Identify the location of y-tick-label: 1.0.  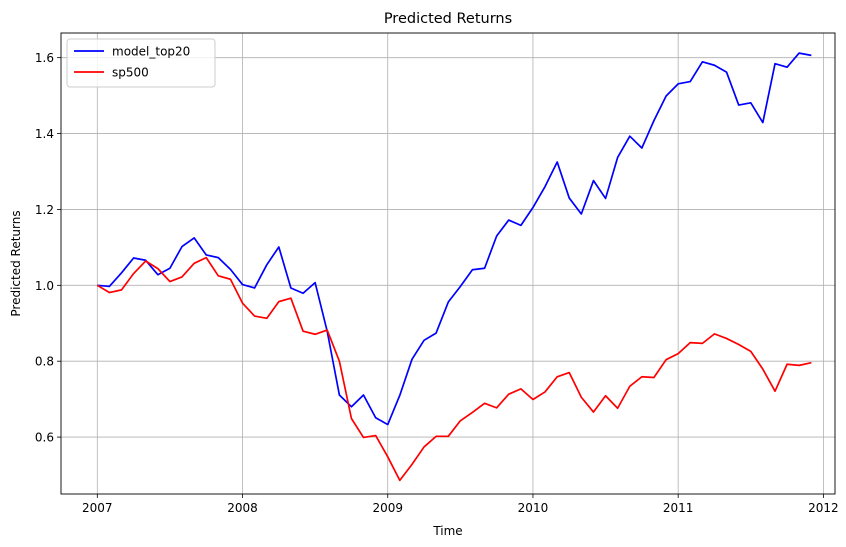
(44, 286).